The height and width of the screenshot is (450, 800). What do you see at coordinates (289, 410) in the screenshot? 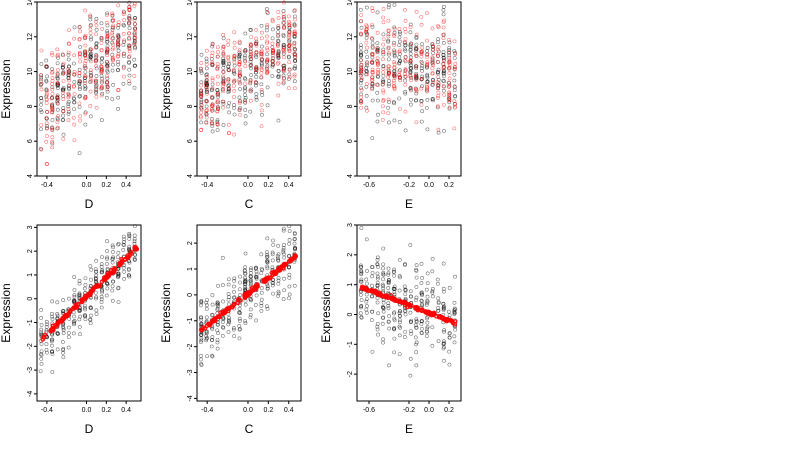
I see `x-tick-label: 0.4` at bounding box center [289, 410].